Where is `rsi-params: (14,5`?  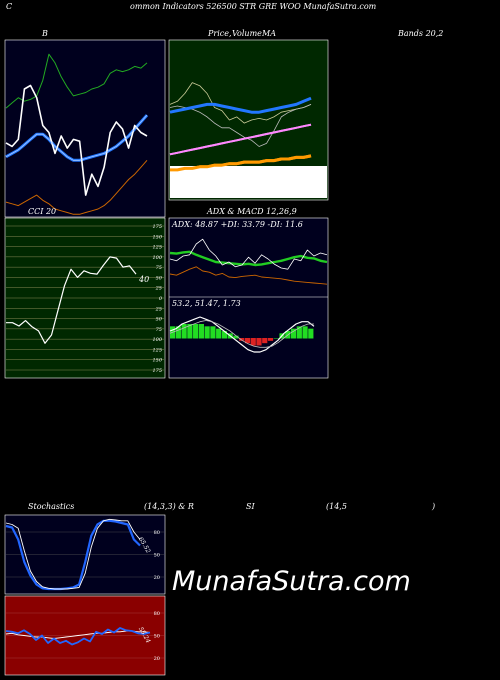
rsi-params: (14,5 is located at coordinates (336, 506).